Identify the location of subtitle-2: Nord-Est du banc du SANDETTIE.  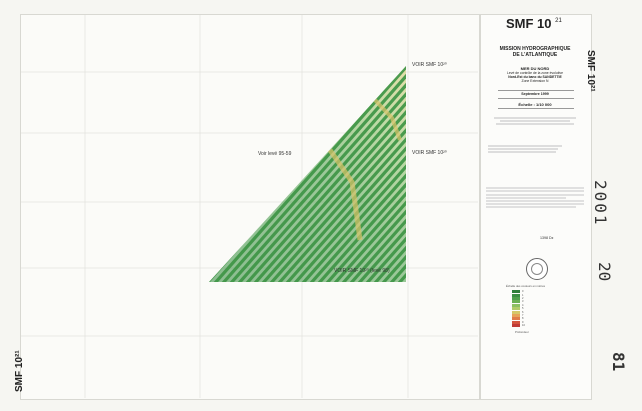
(535, 77).